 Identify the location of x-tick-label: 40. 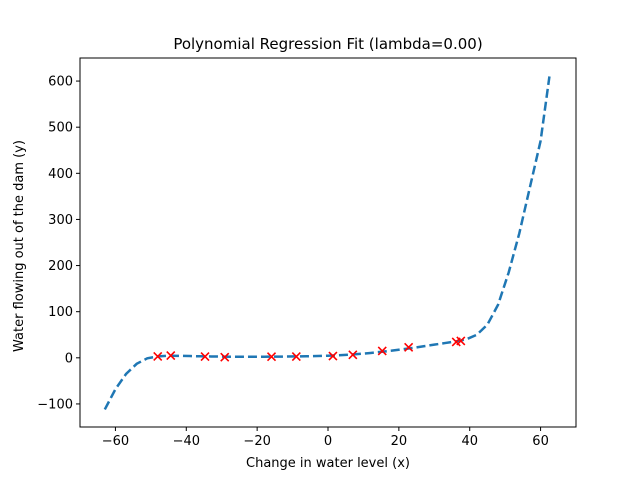
(469, 441).